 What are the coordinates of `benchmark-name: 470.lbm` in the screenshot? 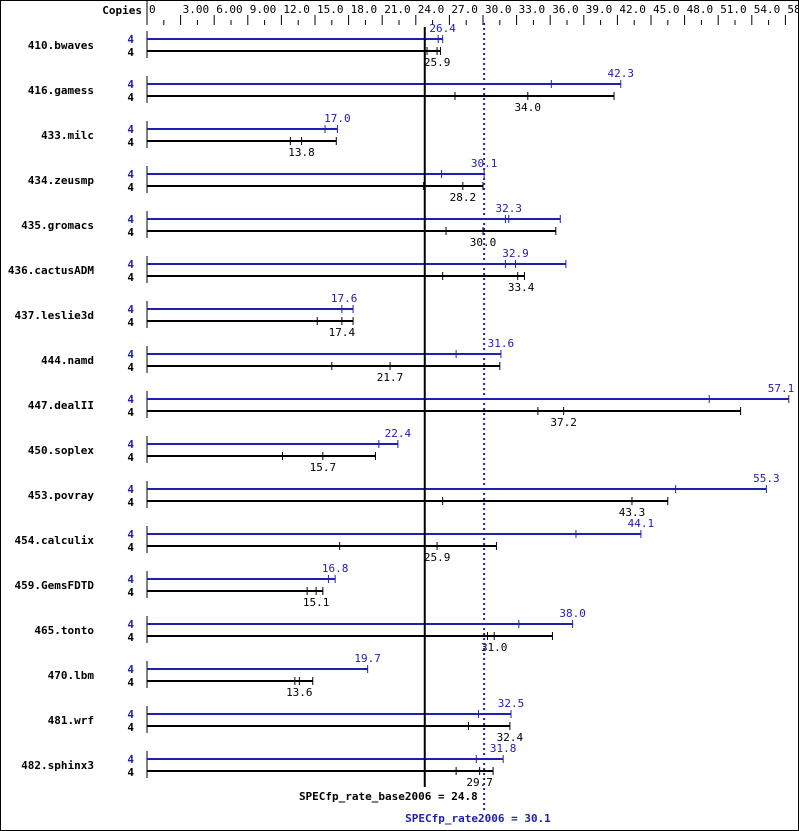 It's located at (71, 675).